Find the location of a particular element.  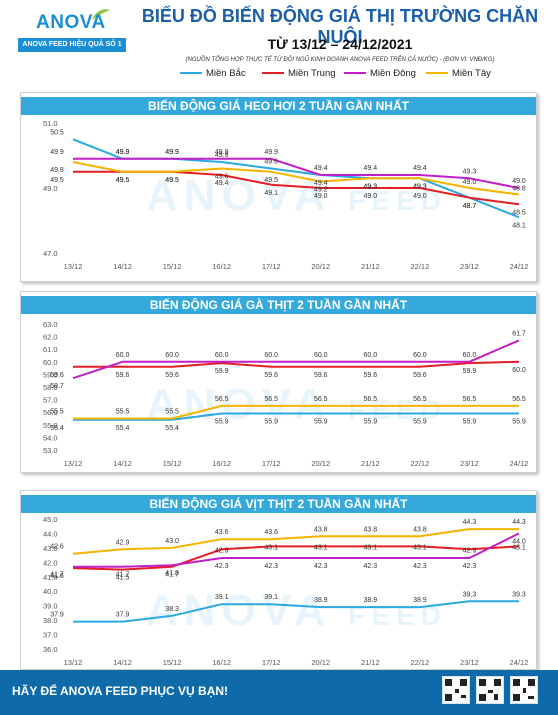

x-tick-label: 23/12 is located at coordinates (469, 266).